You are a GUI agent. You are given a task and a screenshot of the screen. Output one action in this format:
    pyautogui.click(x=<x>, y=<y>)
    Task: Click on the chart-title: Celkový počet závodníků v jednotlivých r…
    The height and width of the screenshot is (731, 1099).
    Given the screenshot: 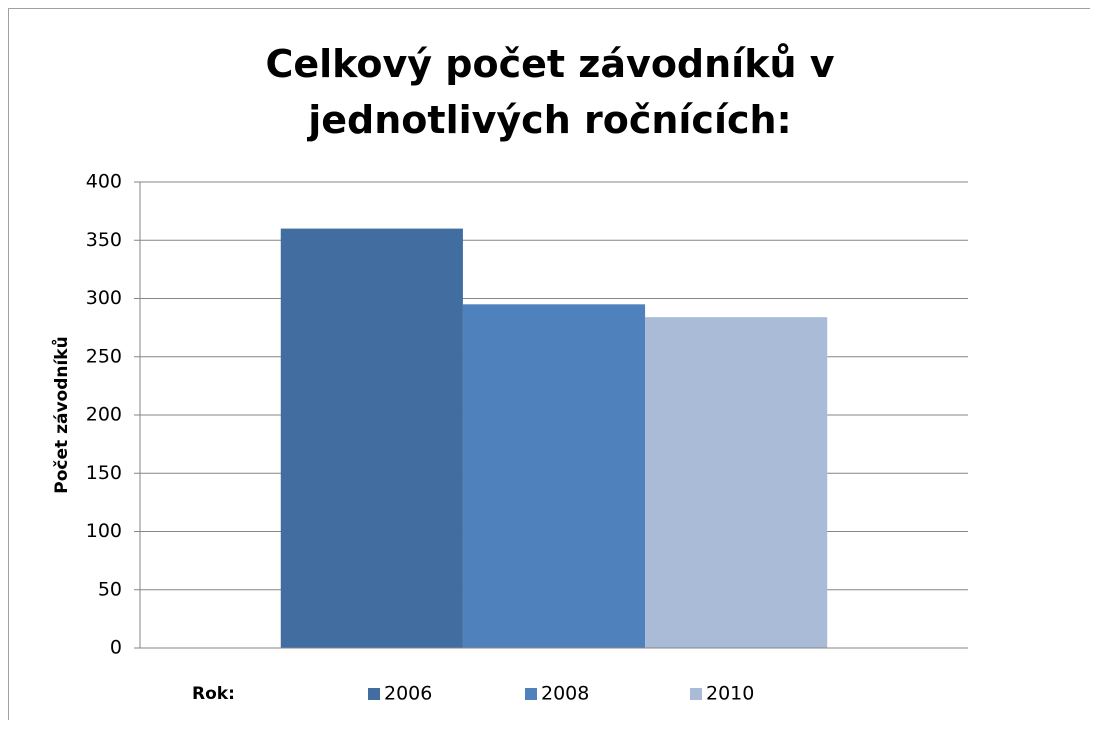 What is the action you would take?
    pyautogui.click(x=550, y=92)
    